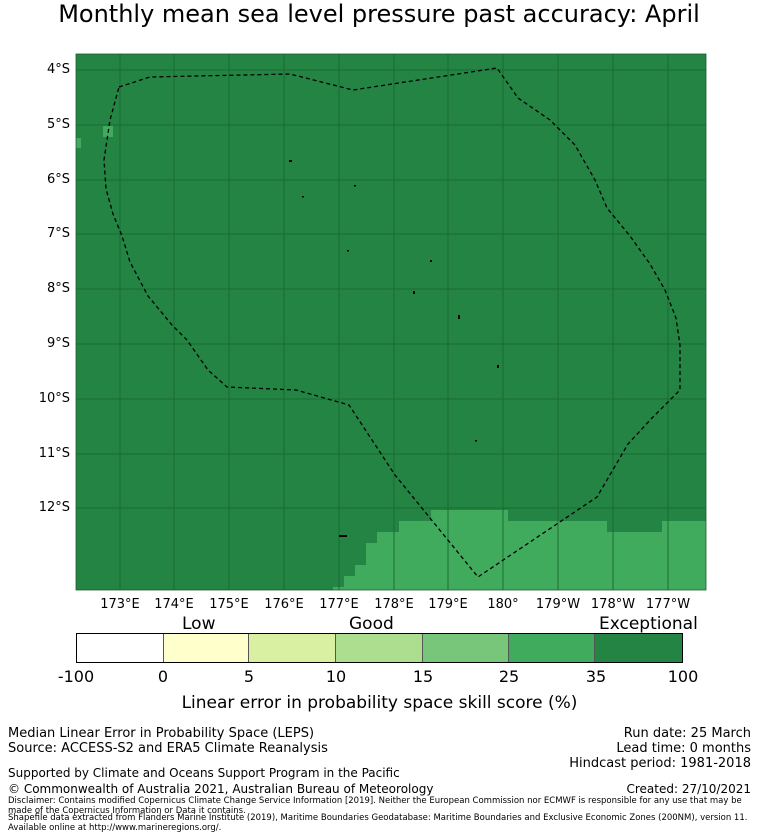 The width and height of the screenshot is (758, 839). What do you see at coordinates (284, 604) in the screenshot?
I see `longitude-label: 176°E` at bounding box center [284, 604].